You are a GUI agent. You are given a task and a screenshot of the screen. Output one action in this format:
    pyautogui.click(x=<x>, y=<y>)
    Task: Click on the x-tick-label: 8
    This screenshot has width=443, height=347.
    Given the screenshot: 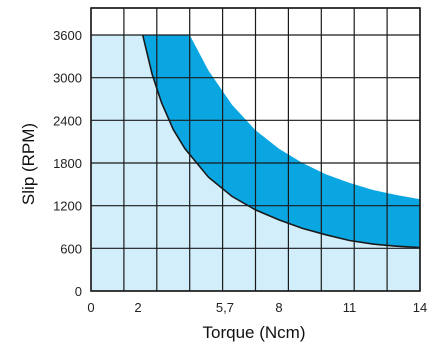 What is the action you would take?
    pyautogui.click(x=278, y=307)
    